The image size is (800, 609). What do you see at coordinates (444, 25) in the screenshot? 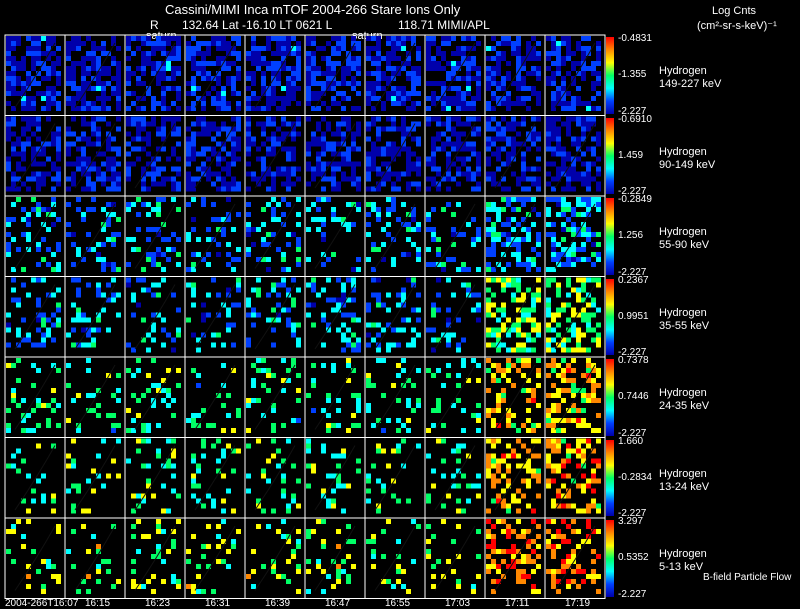
I see `l-value: 118.71 MIMI/APL` at bounding box center [444, 25].